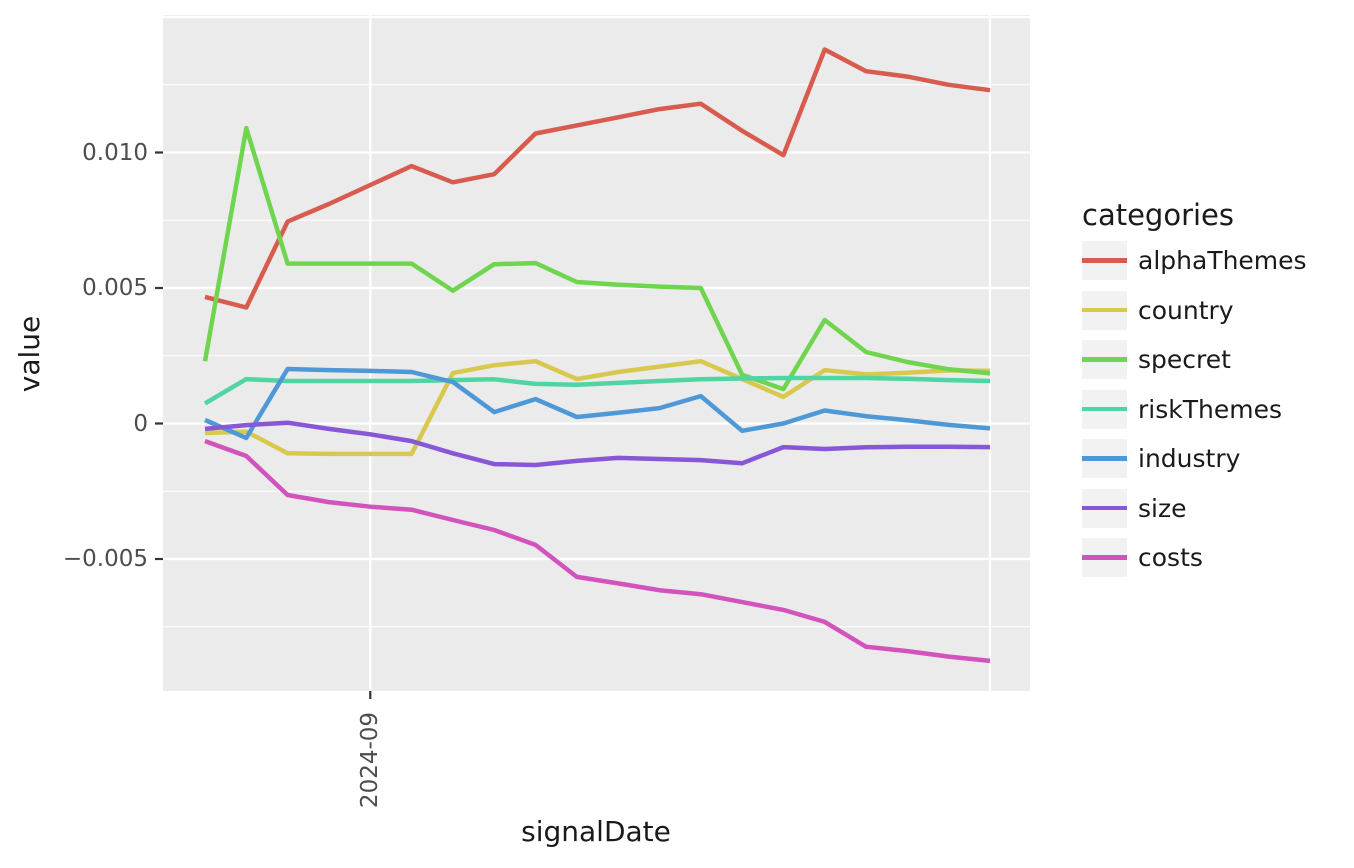  Describe the element at coordinates (1189, 458) in the screenshot. I see `legend-item-label: industry` at that location.